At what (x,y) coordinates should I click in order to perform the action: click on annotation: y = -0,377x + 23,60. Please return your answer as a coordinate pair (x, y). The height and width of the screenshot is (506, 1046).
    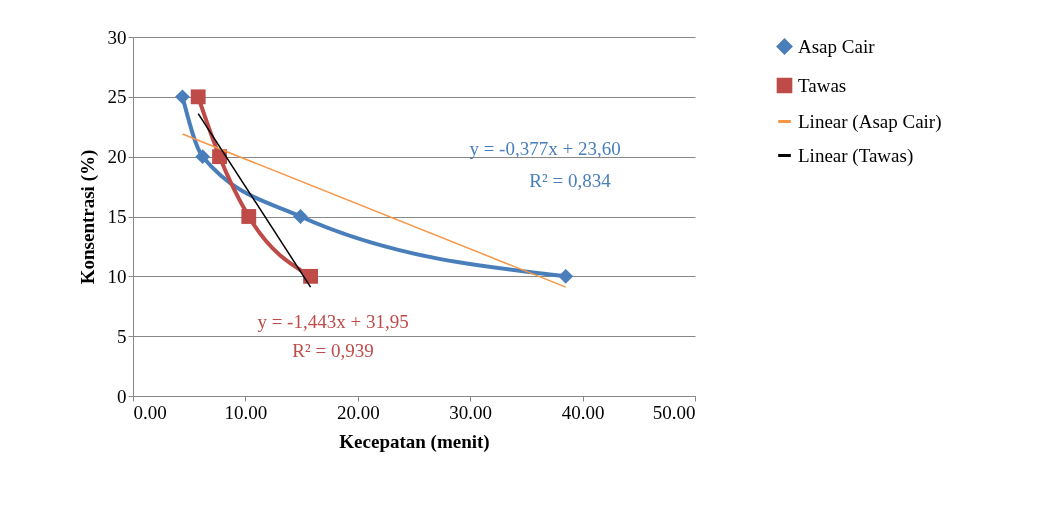
    Looking at the image, I should click on (545, 148).